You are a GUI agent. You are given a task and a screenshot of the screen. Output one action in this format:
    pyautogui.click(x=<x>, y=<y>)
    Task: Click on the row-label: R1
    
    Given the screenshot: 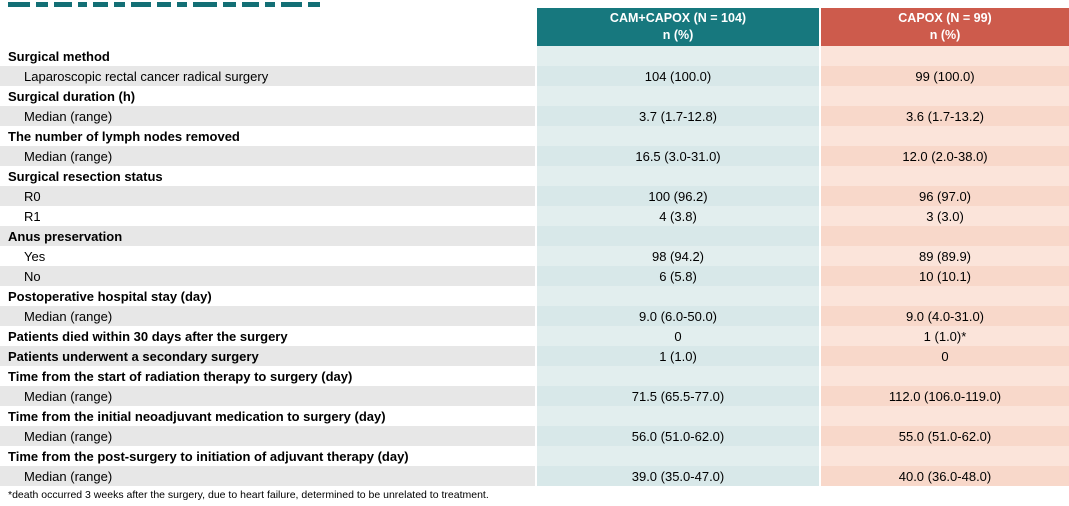 What is the action you would take?
    pyautogui.click(x=267, y=216)
    